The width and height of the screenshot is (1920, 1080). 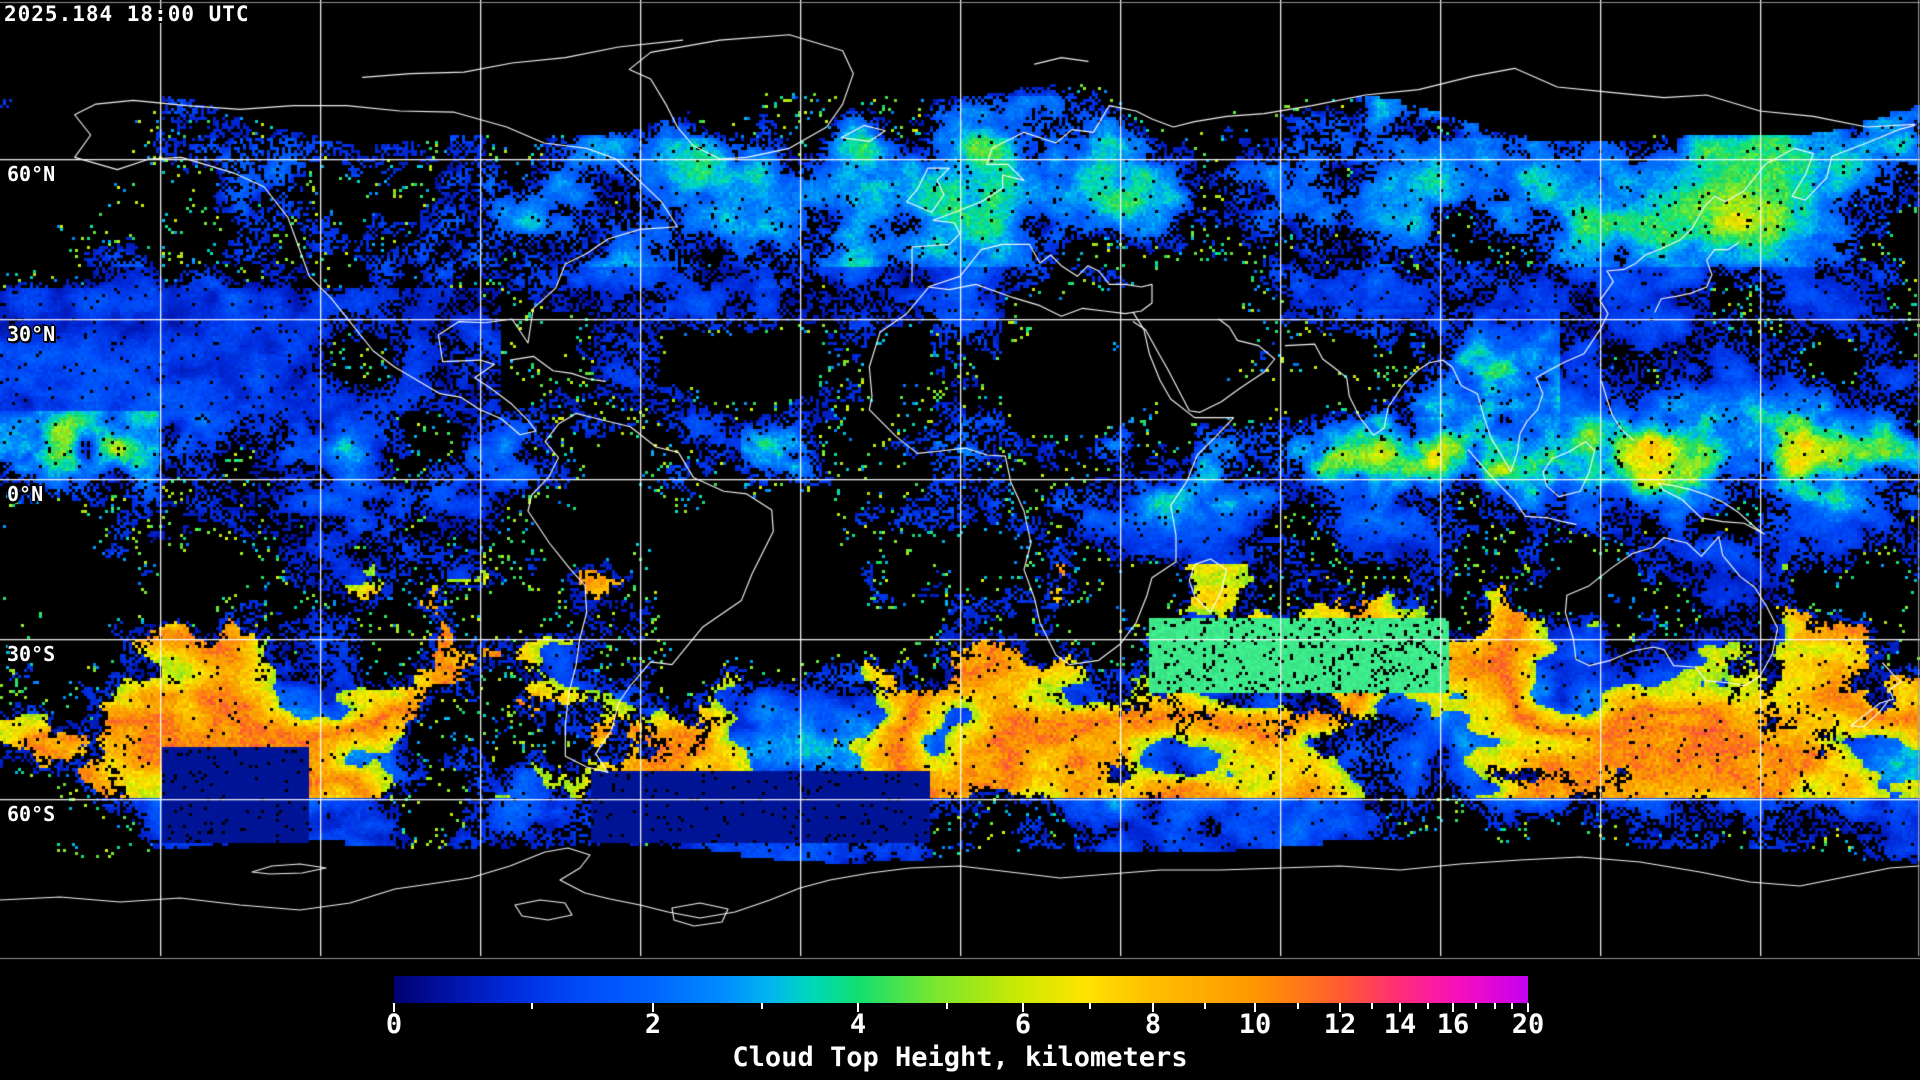 I want to click on colorbar: 0 2 4 6 8 10 12 14 16 20, so click(x=965, y=1026).